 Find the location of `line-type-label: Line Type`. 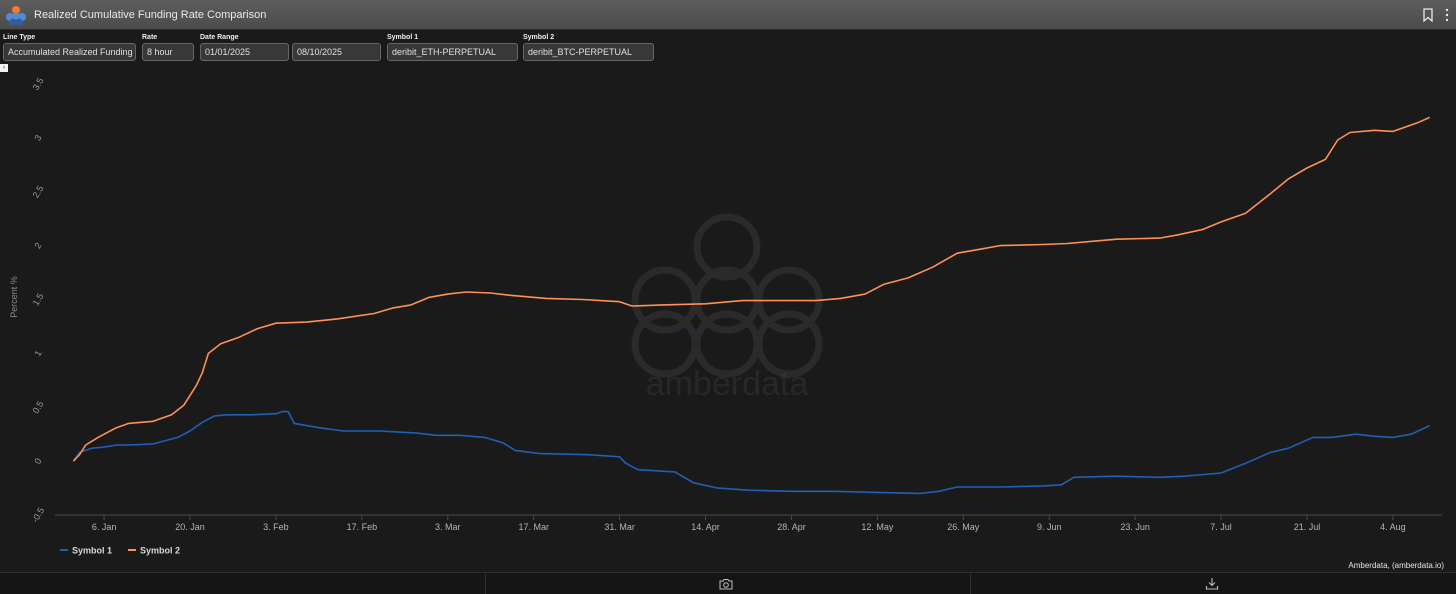

line-type-label: Line Type is located at coordinates (19, 37).